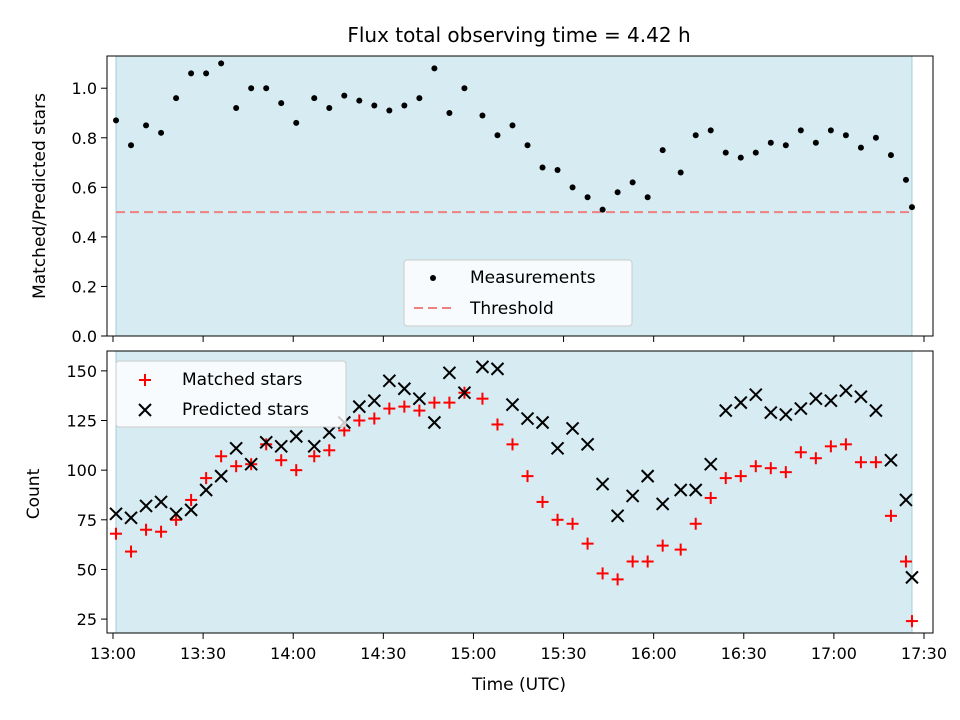 The image size is (960, 720). Describe the element at coordinates (924, 653) in the screenshot. I see `x-tick-label: 17:30` at that location.